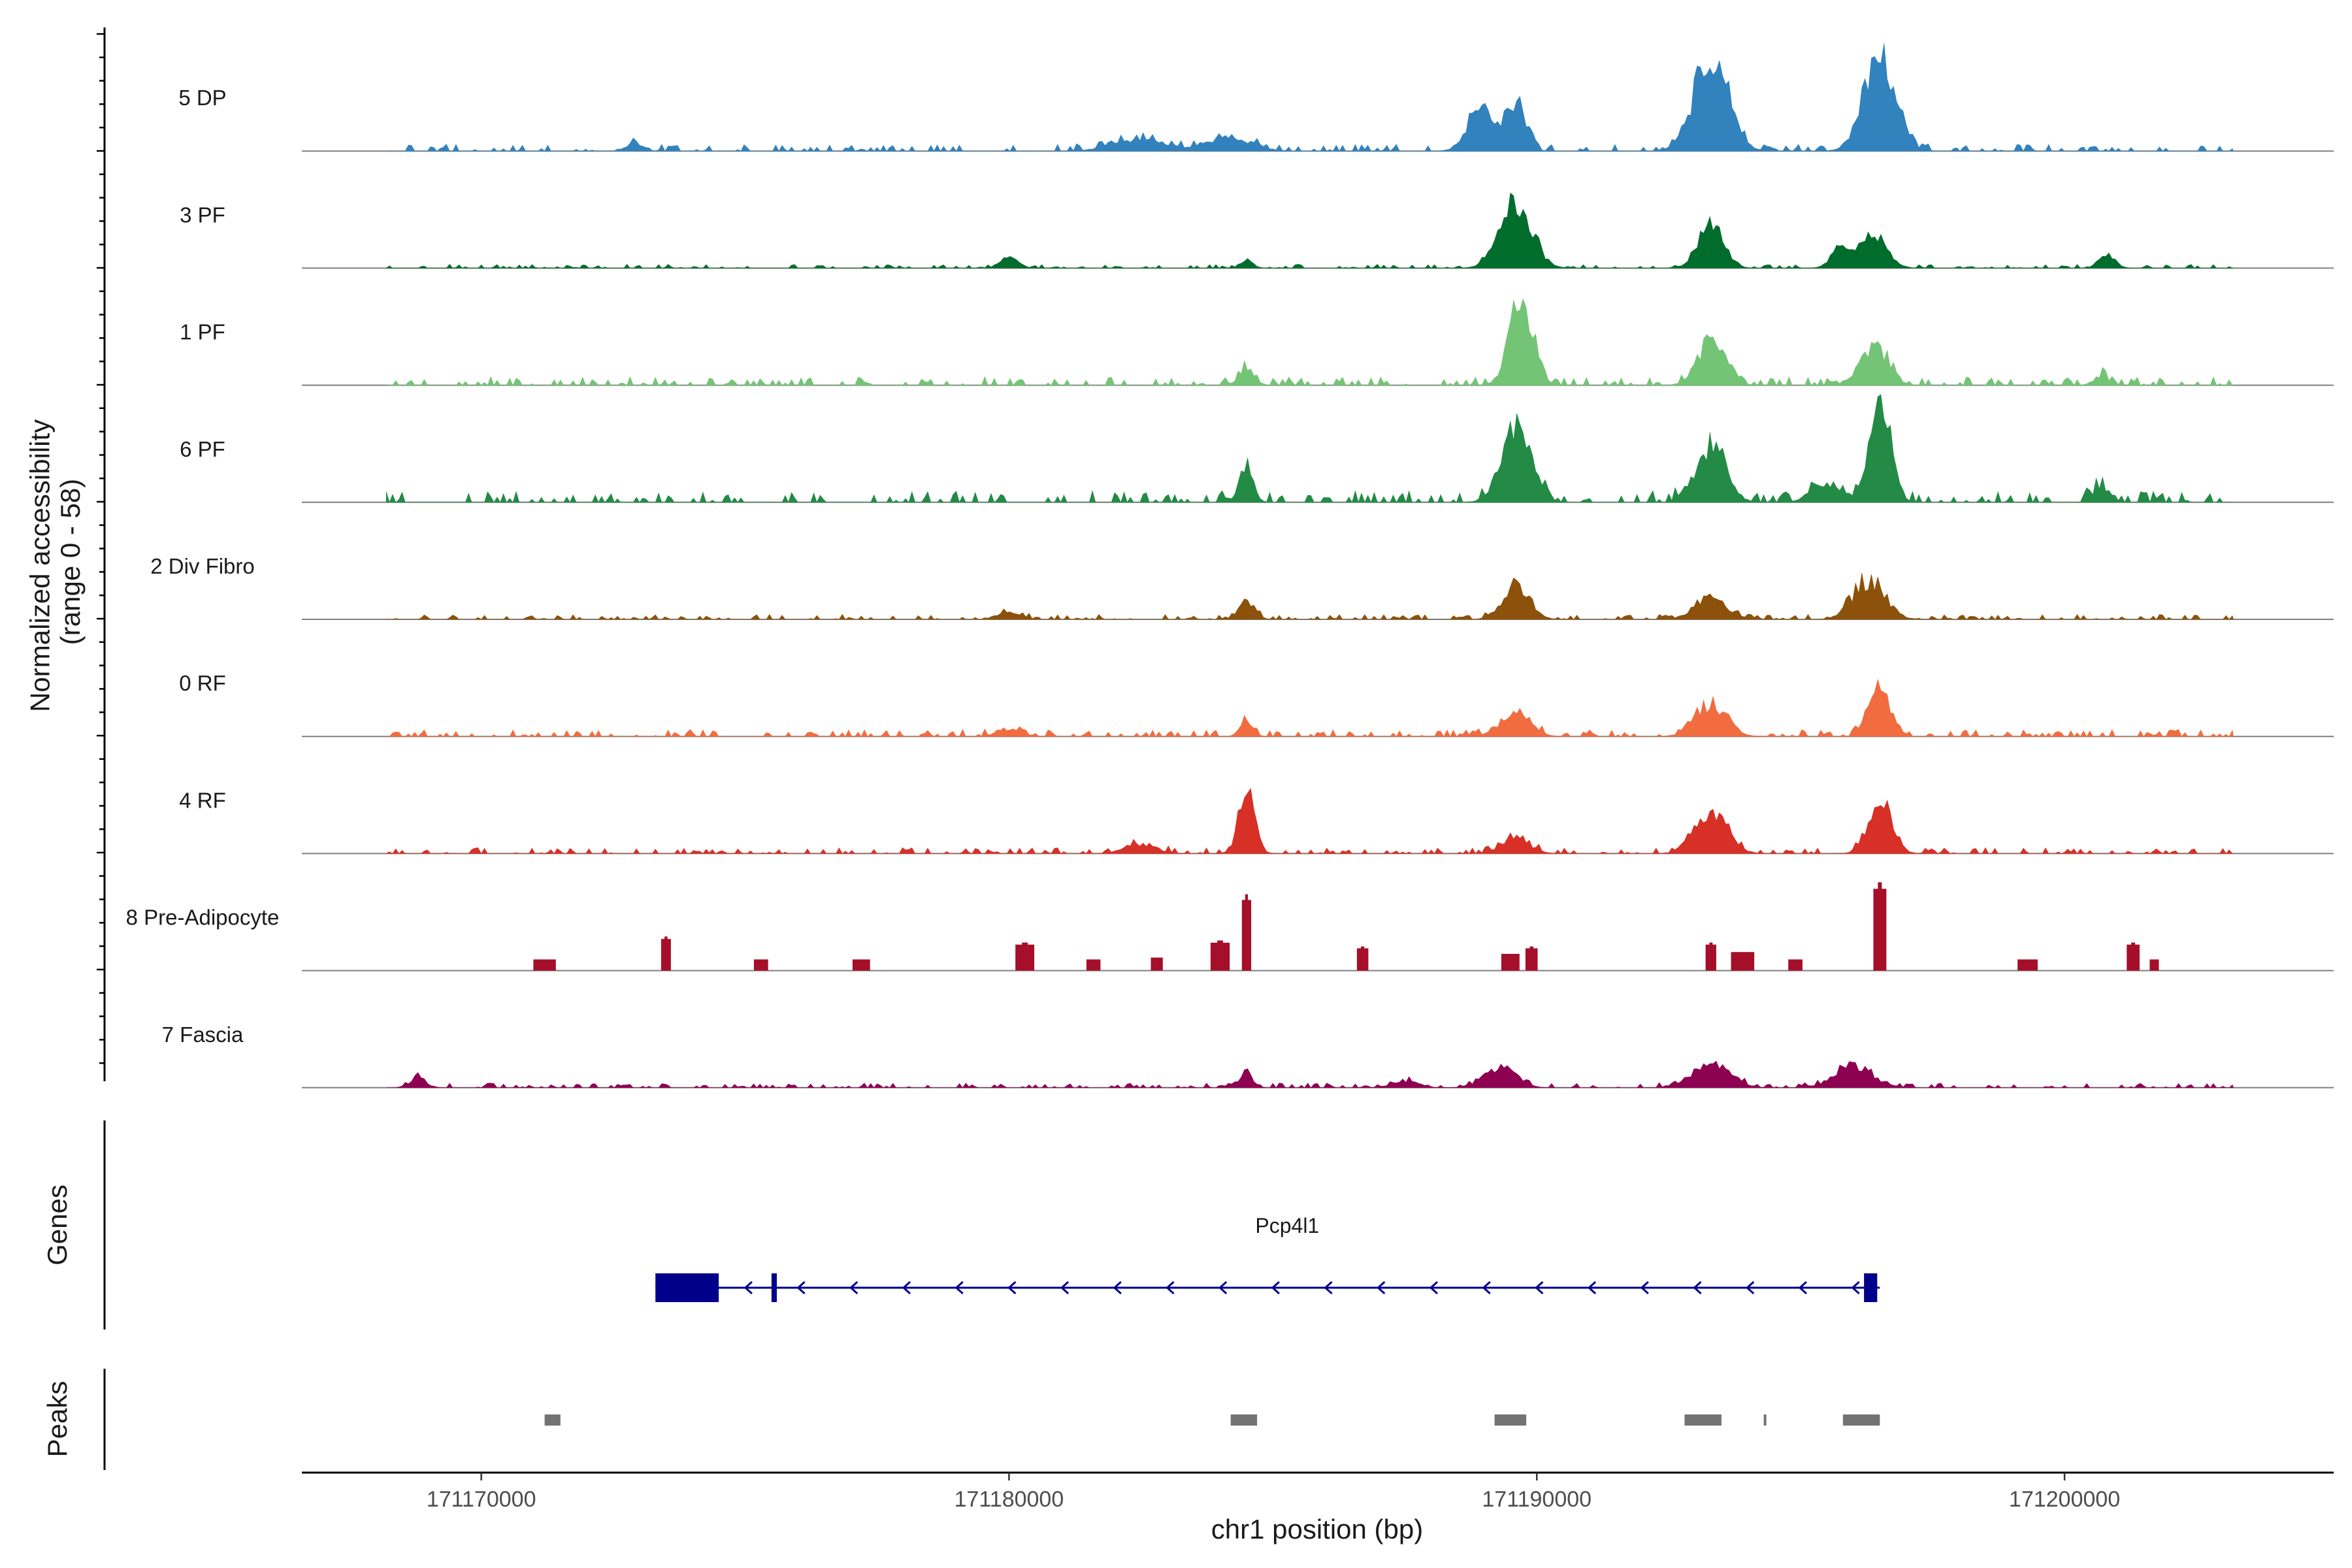 The image size is (2352, 1568). Describe the element at coordinates (1009, 1499) in the screenshot. I see `x-tick-label: 171180000` at that location.